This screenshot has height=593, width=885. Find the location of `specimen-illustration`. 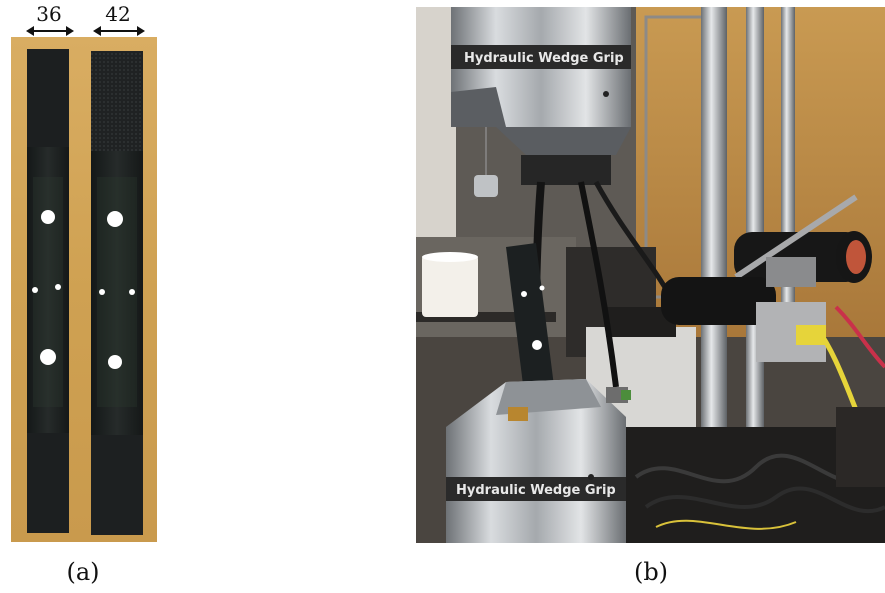

specimen-illustration is located at coordinates (85, 292).